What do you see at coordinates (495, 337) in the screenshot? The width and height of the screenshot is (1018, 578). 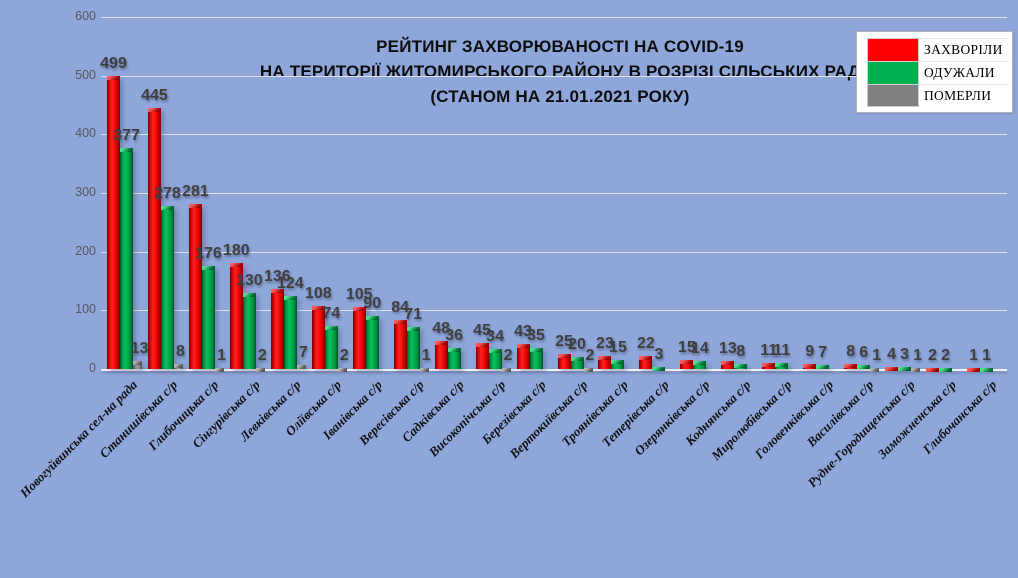 I see `value-label-recovered-9: 34` at bounding box center [495, 337].